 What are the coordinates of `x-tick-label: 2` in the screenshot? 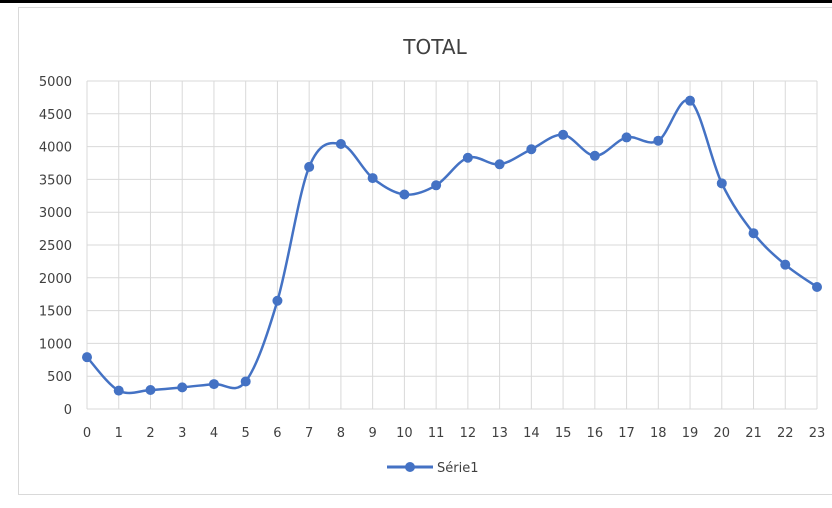 It's located at (150, 433).